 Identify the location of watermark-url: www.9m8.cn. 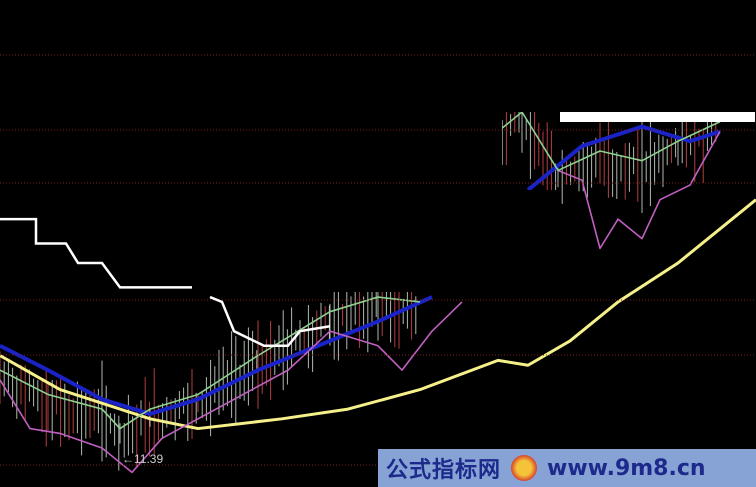
(626, 468).